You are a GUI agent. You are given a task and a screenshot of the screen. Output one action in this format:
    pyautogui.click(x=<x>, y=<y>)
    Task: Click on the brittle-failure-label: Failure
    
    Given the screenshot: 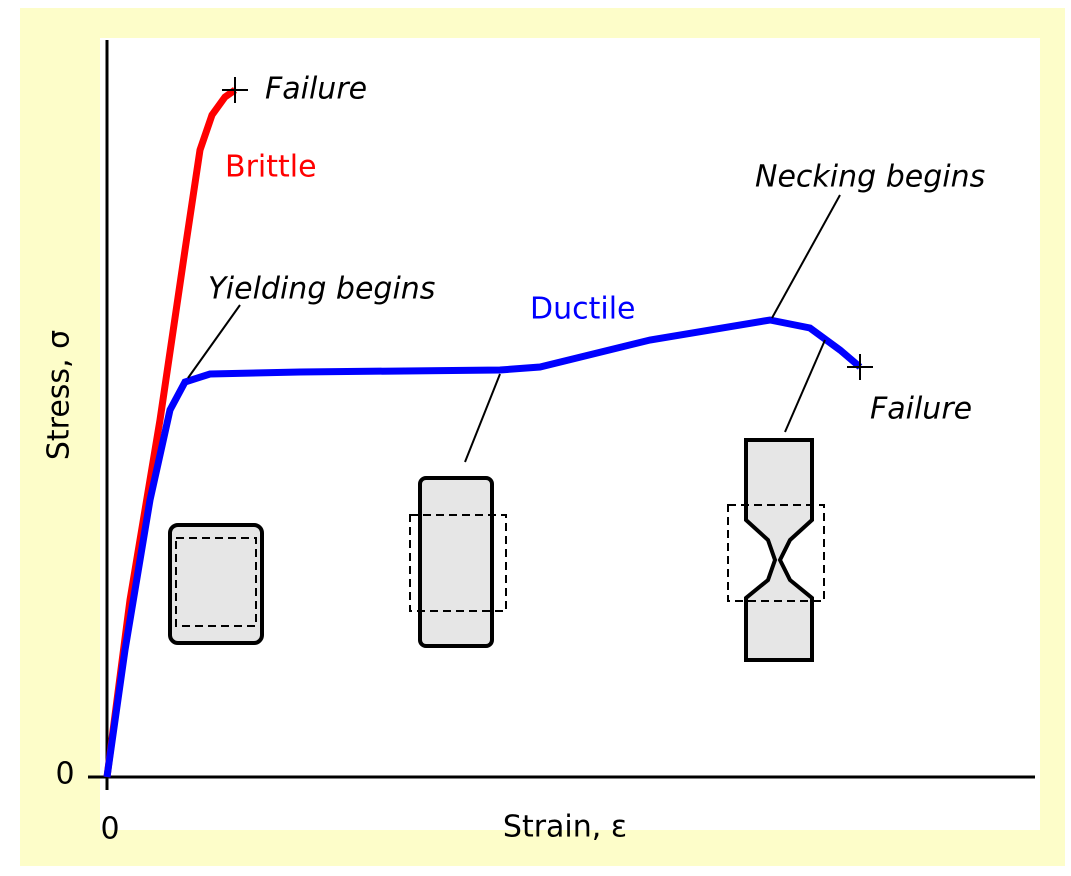 What is the action you would take?
    pyautogui.click(x=316, y=89)
    